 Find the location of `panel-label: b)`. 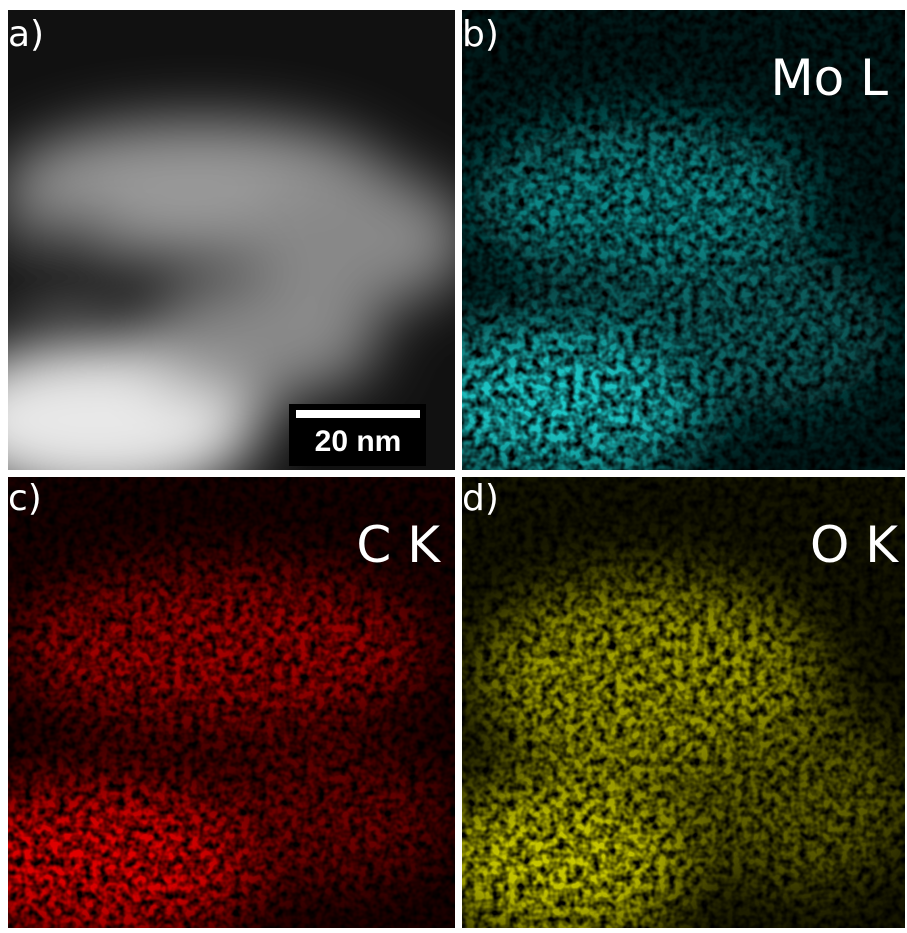

panel-label: b) is located at coordinates (480, 34).